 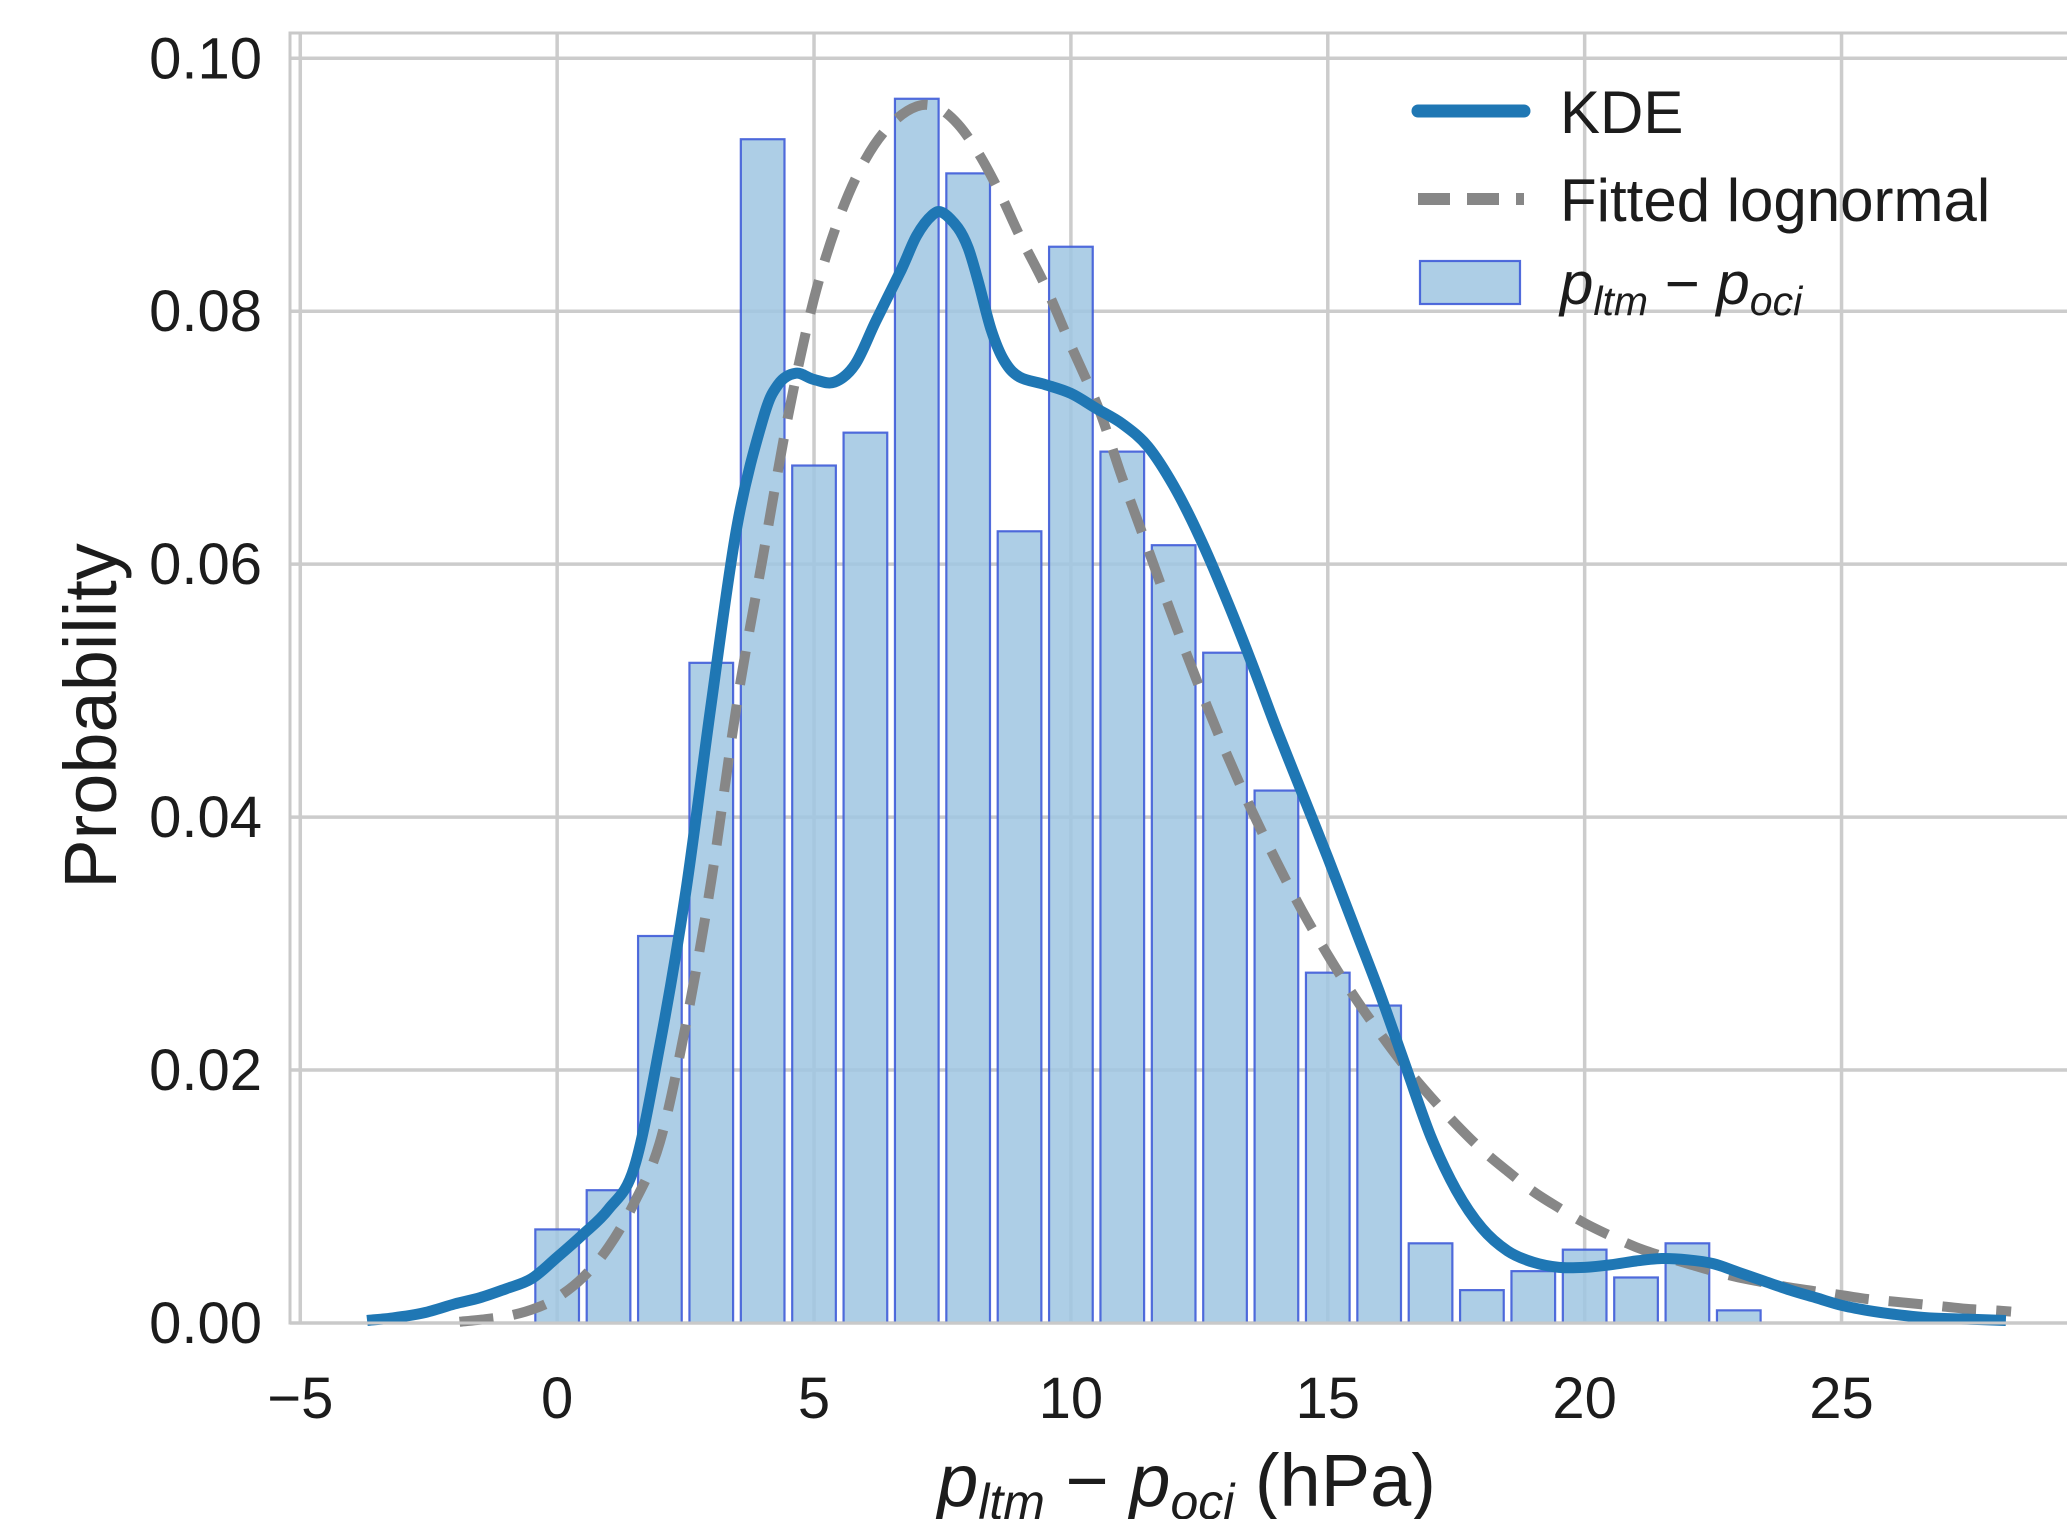 I want to click on y-tick-label: 0.08, so click(x=205, y=311).